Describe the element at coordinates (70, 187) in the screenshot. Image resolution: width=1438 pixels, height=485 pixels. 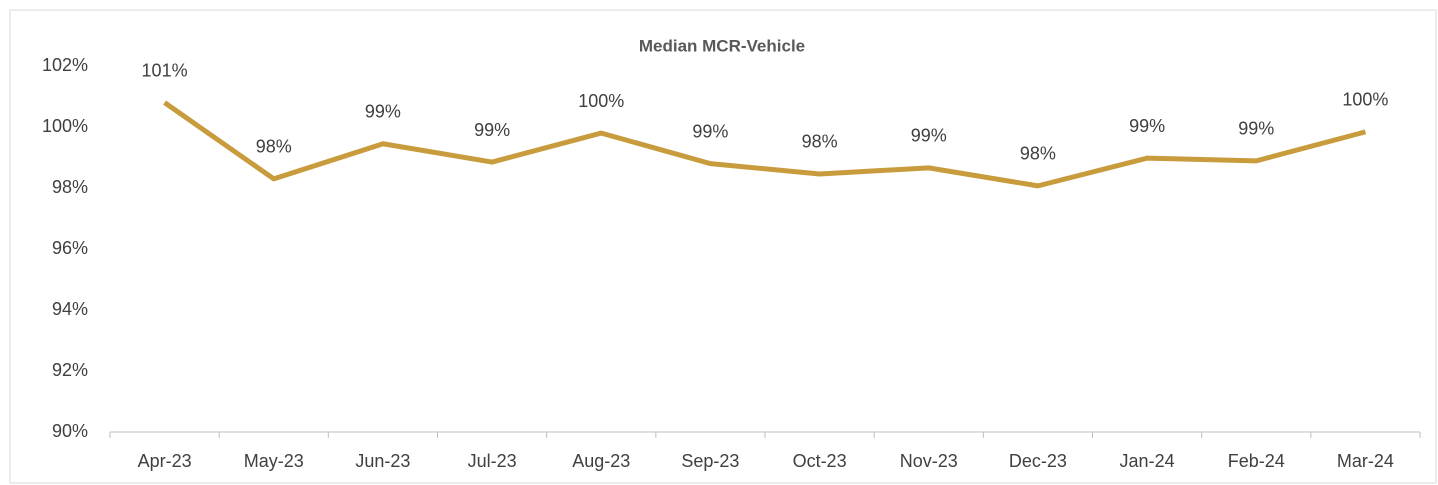
I see `y-tick-label: 98%` at that location.